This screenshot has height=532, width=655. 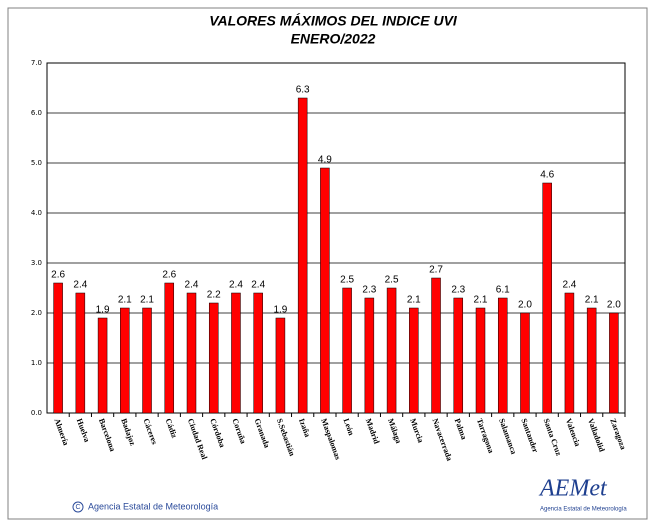 I want to click on y-tick-label: 4.0, so click(x=36, y=213).